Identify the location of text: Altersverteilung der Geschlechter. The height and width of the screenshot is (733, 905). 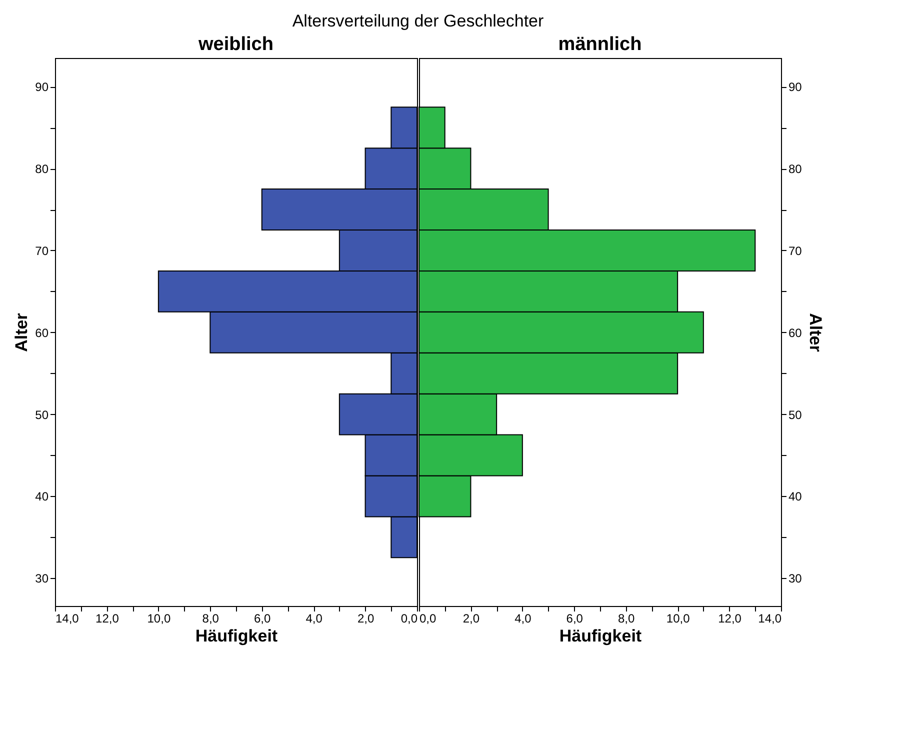
(418, 21).